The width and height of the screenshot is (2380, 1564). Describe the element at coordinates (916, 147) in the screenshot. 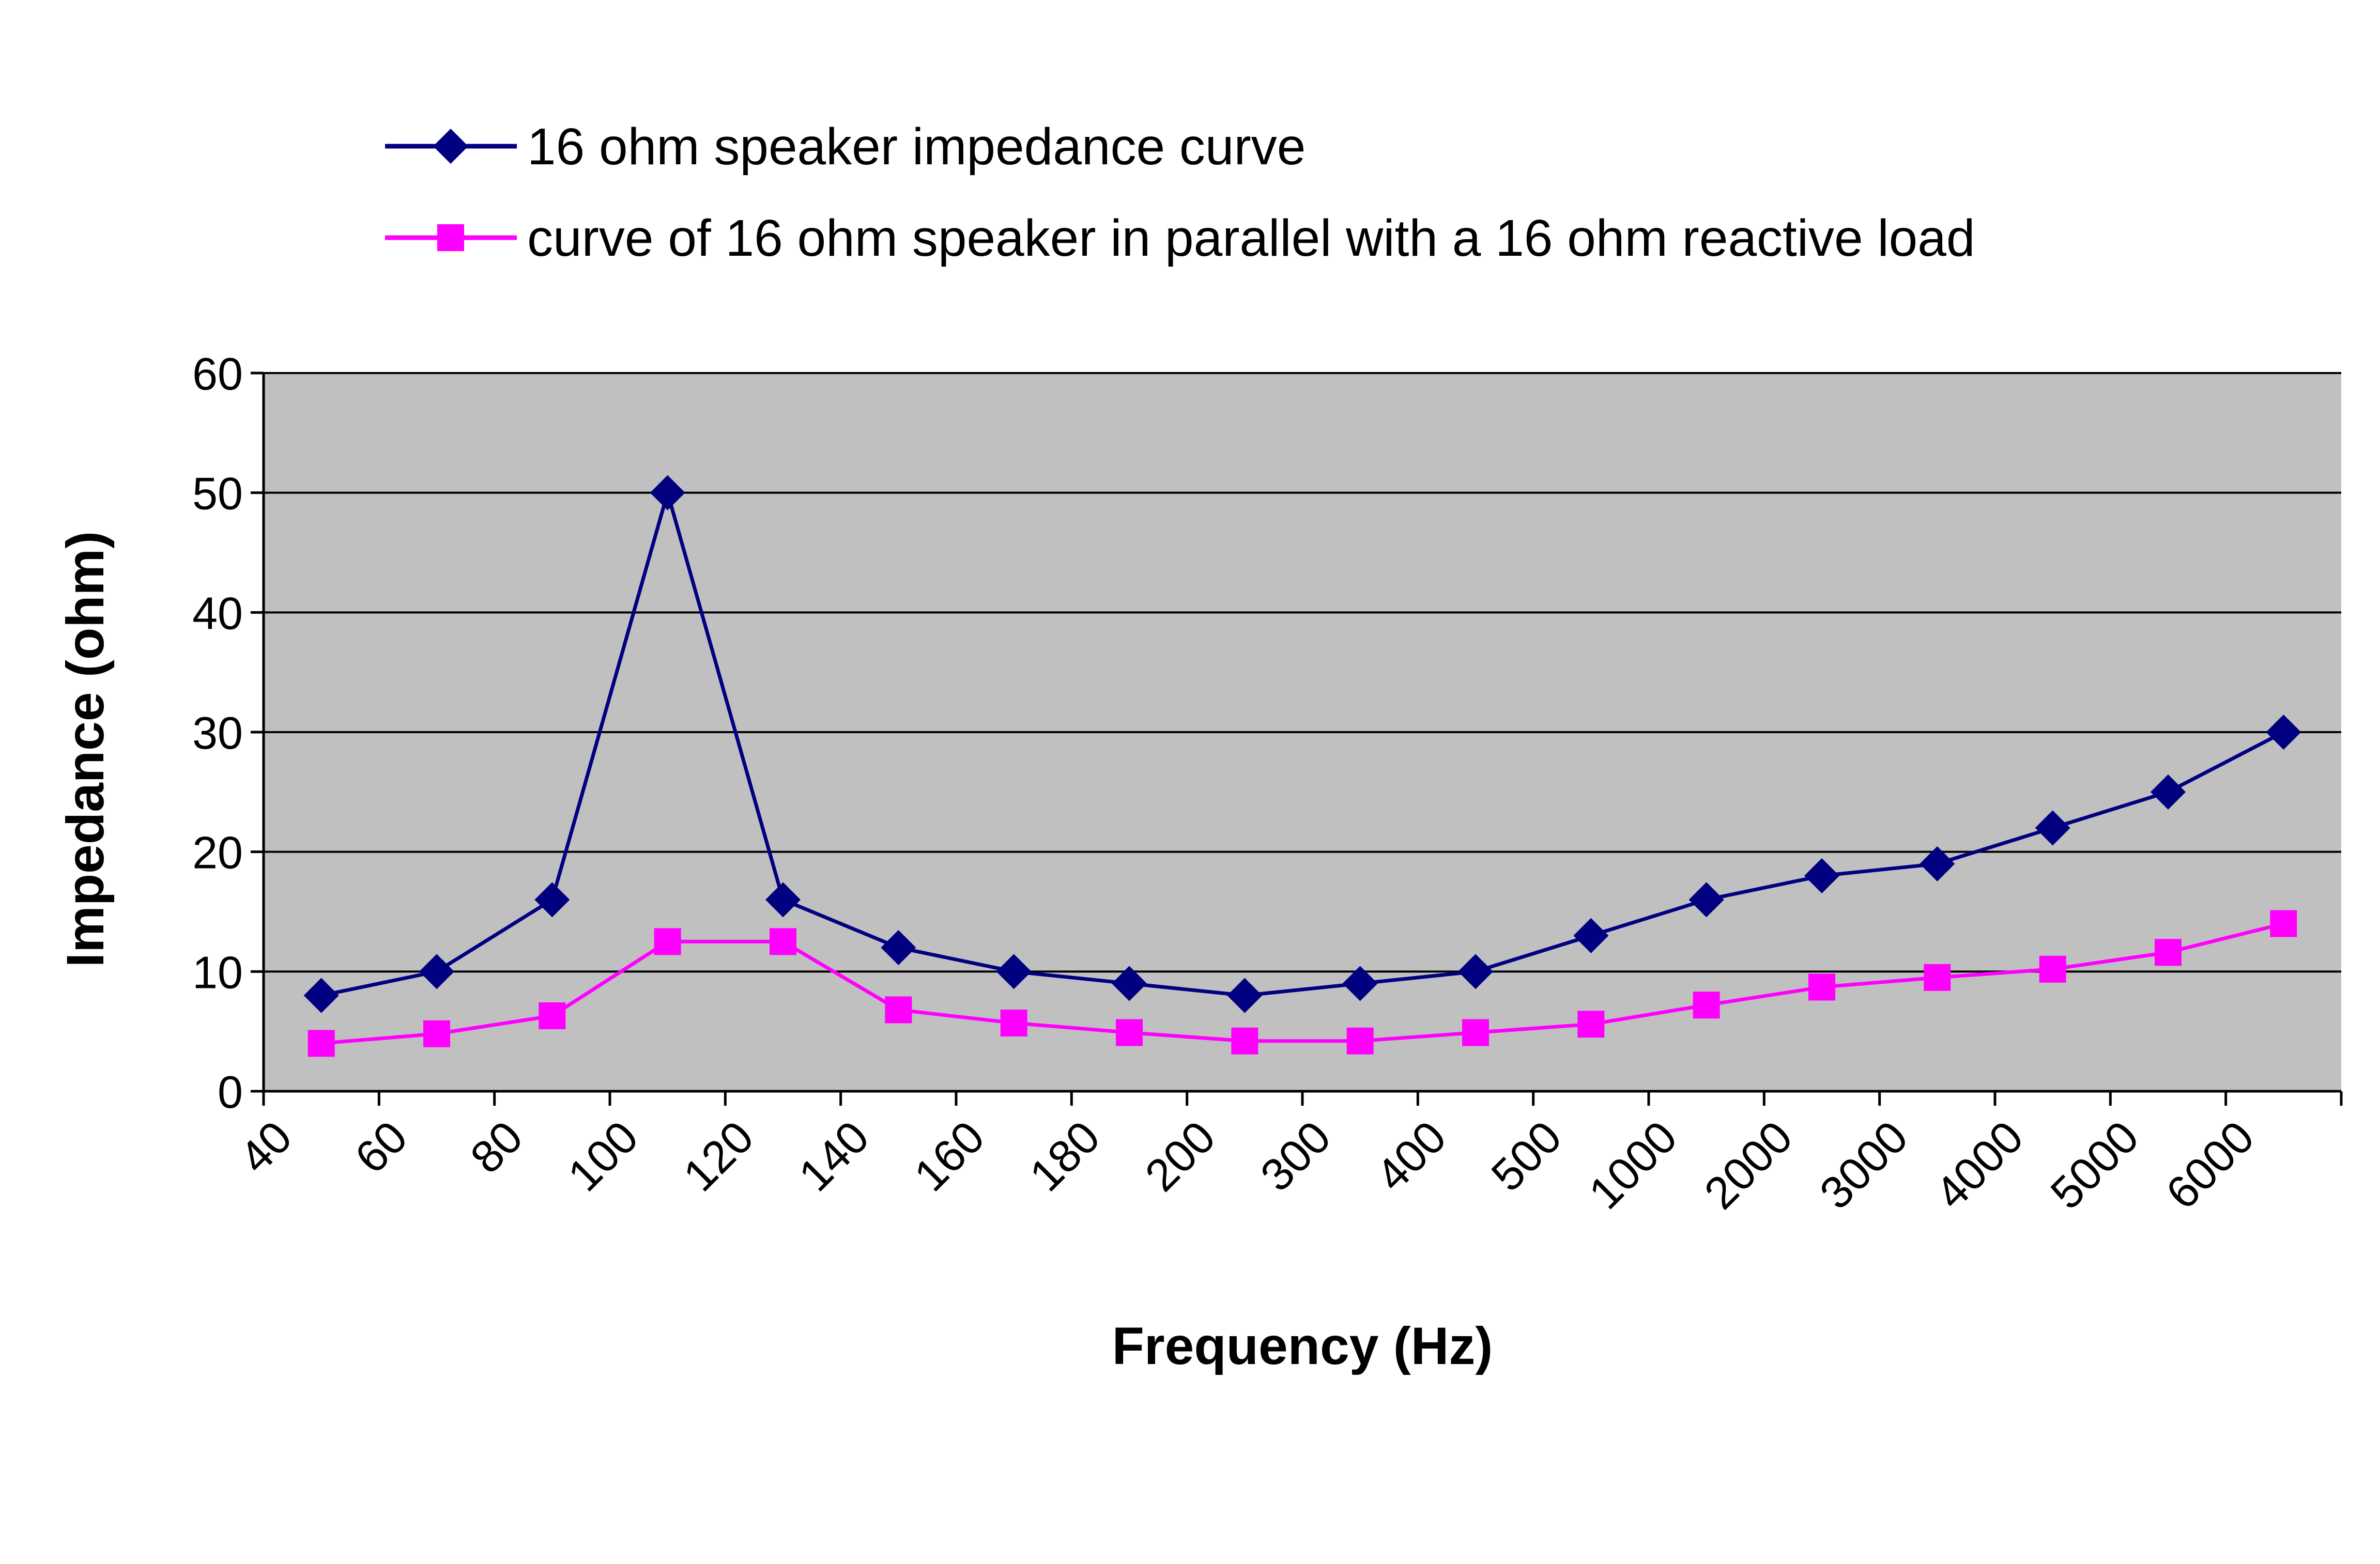

I see `legend-label-series-1: 16 ohm speaker impedance curve` at that location.